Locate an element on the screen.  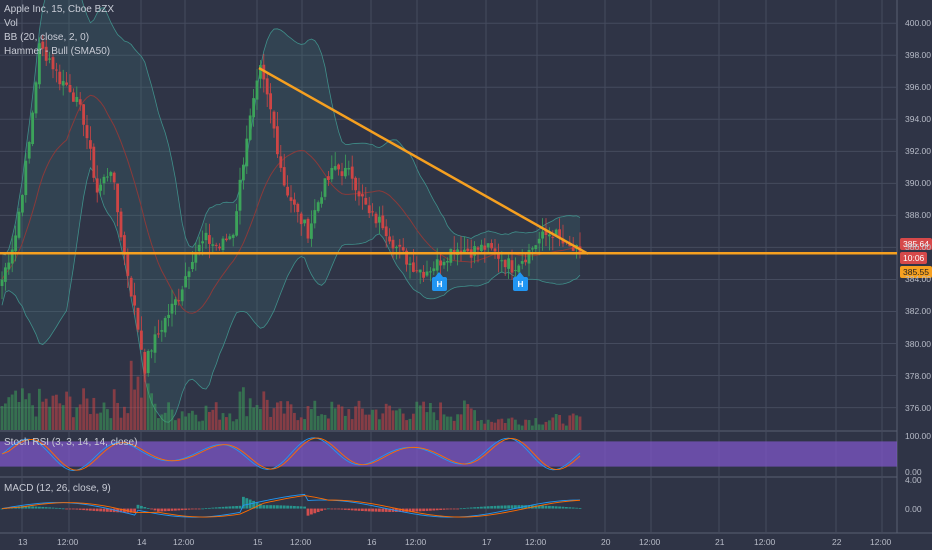
countdown-tag: 10:06 is located at coordinates (914, 258).